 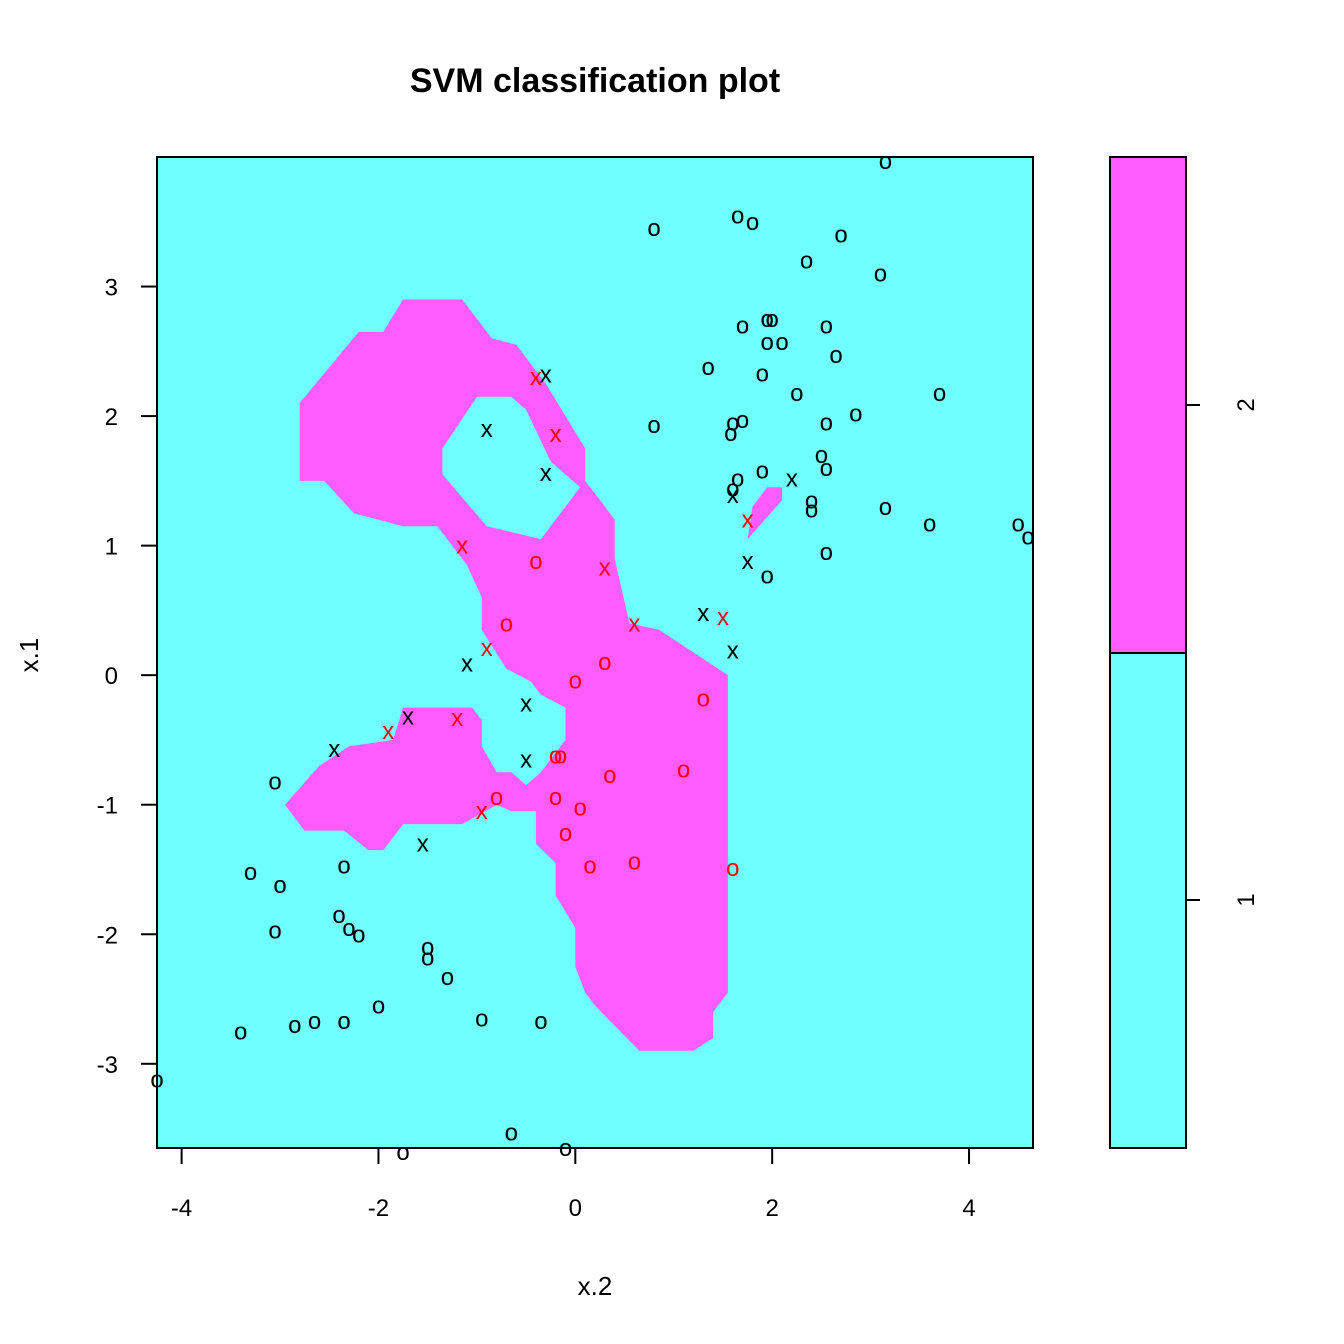 I want to click on y-tick-label: -3, so click(x=107, y=1065).